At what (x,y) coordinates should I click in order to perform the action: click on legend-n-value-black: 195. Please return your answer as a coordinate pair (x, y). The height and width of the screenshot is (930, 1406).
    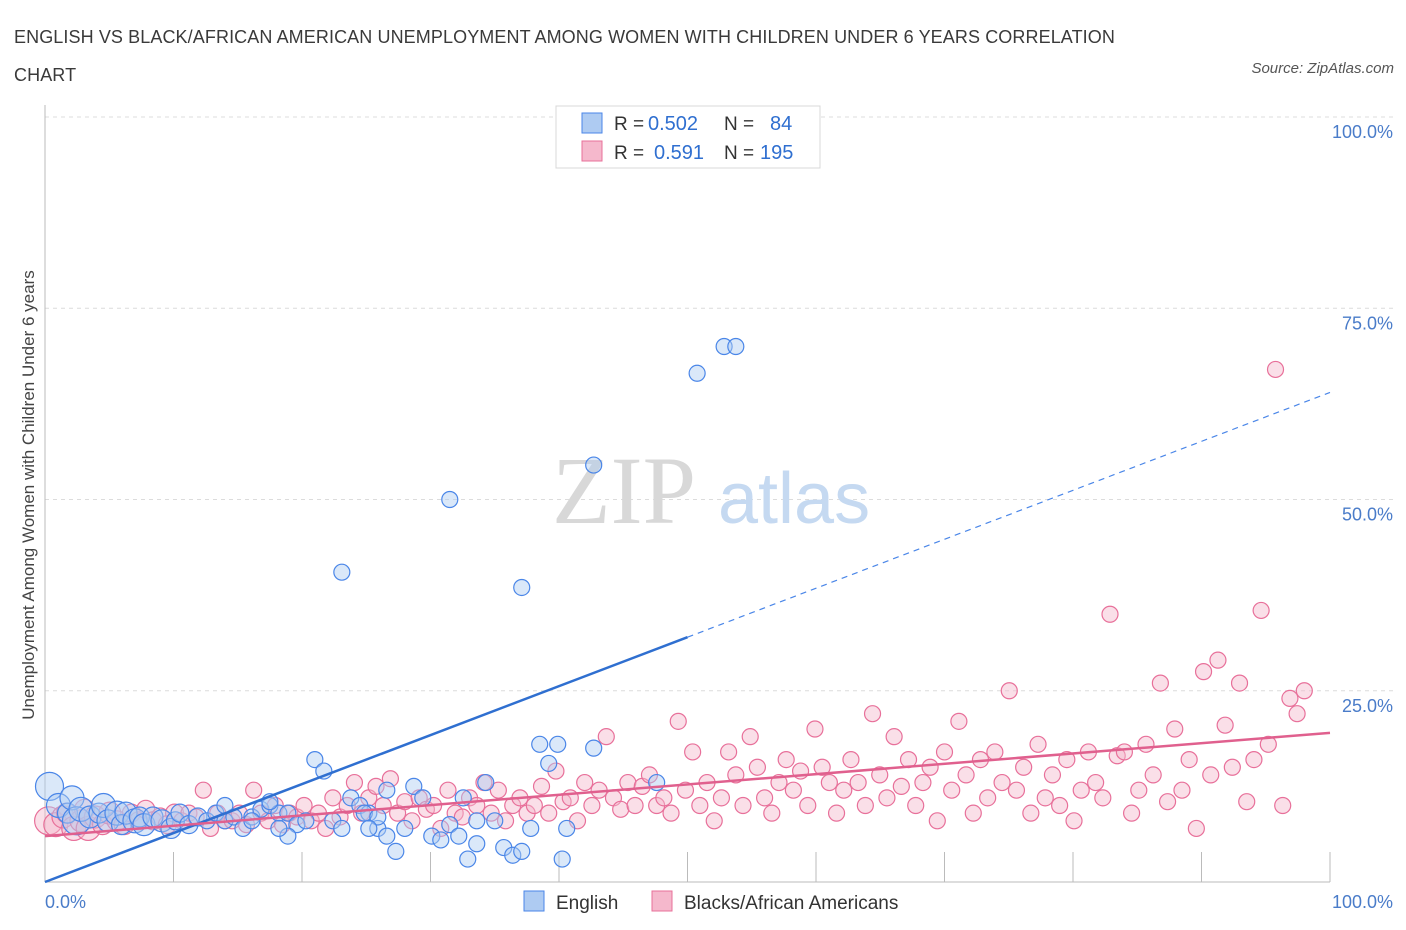
    Looking at the image, I should click on (776, 153).